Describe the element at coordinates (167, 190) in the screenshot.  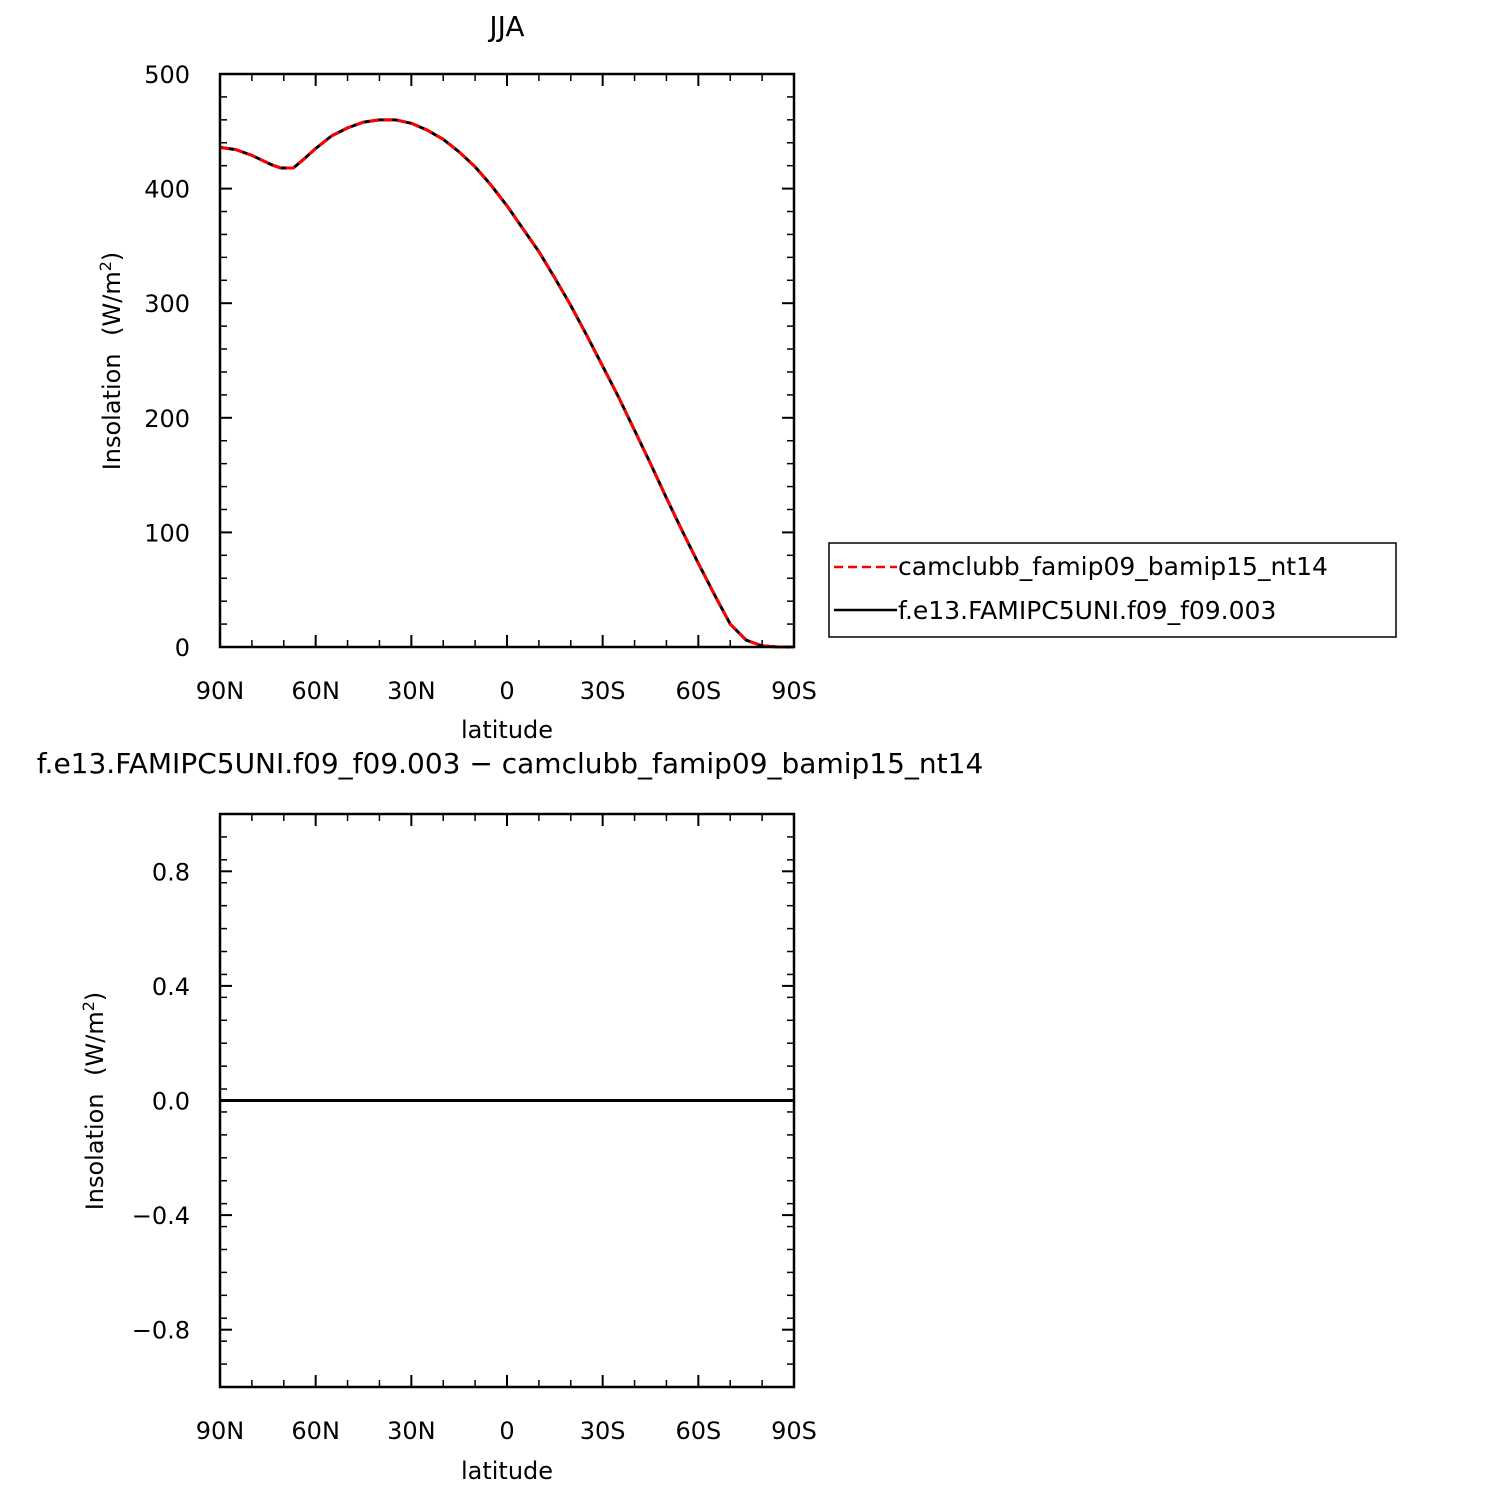
I see `top-y-tick-label: 400` at that location.